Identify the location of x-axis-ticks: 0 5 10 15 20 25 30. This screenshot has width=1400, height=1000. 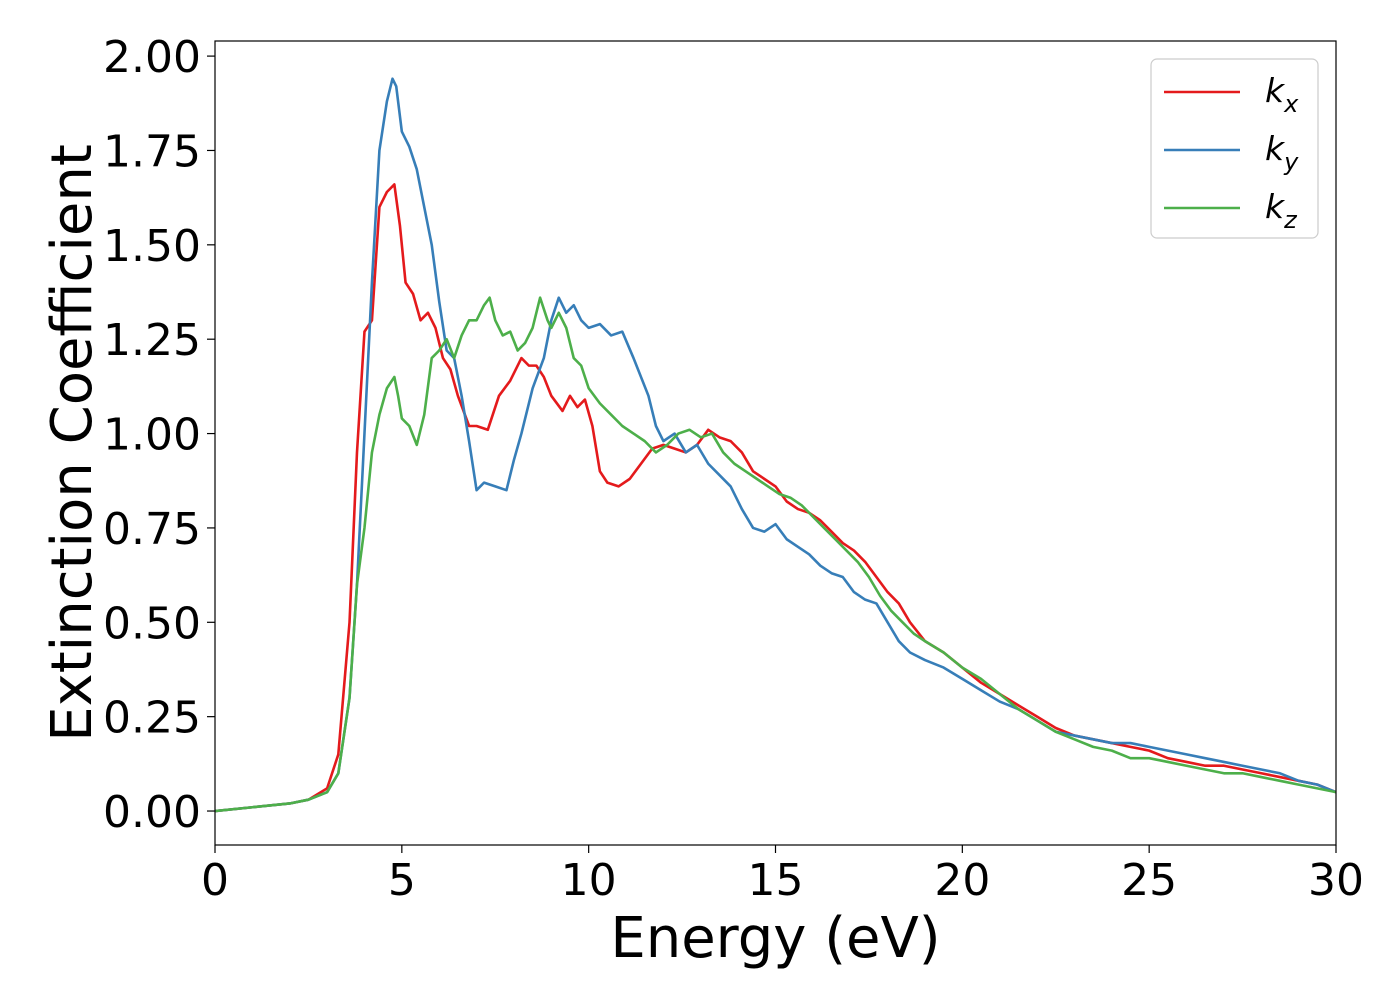
(782, 875).